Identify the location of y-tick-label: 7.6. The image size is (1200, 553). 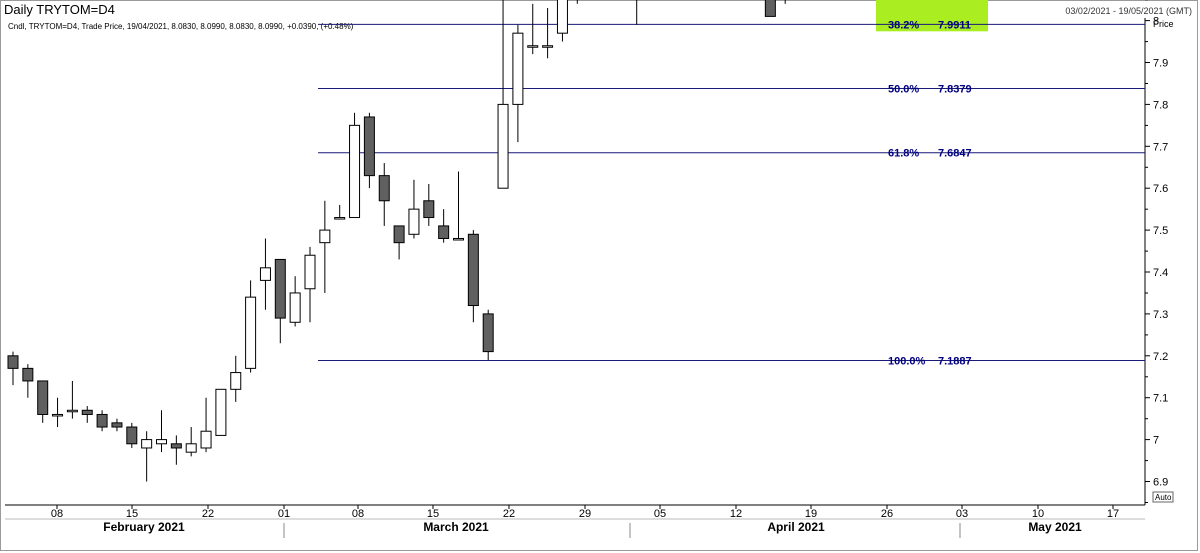
(1160, 189).